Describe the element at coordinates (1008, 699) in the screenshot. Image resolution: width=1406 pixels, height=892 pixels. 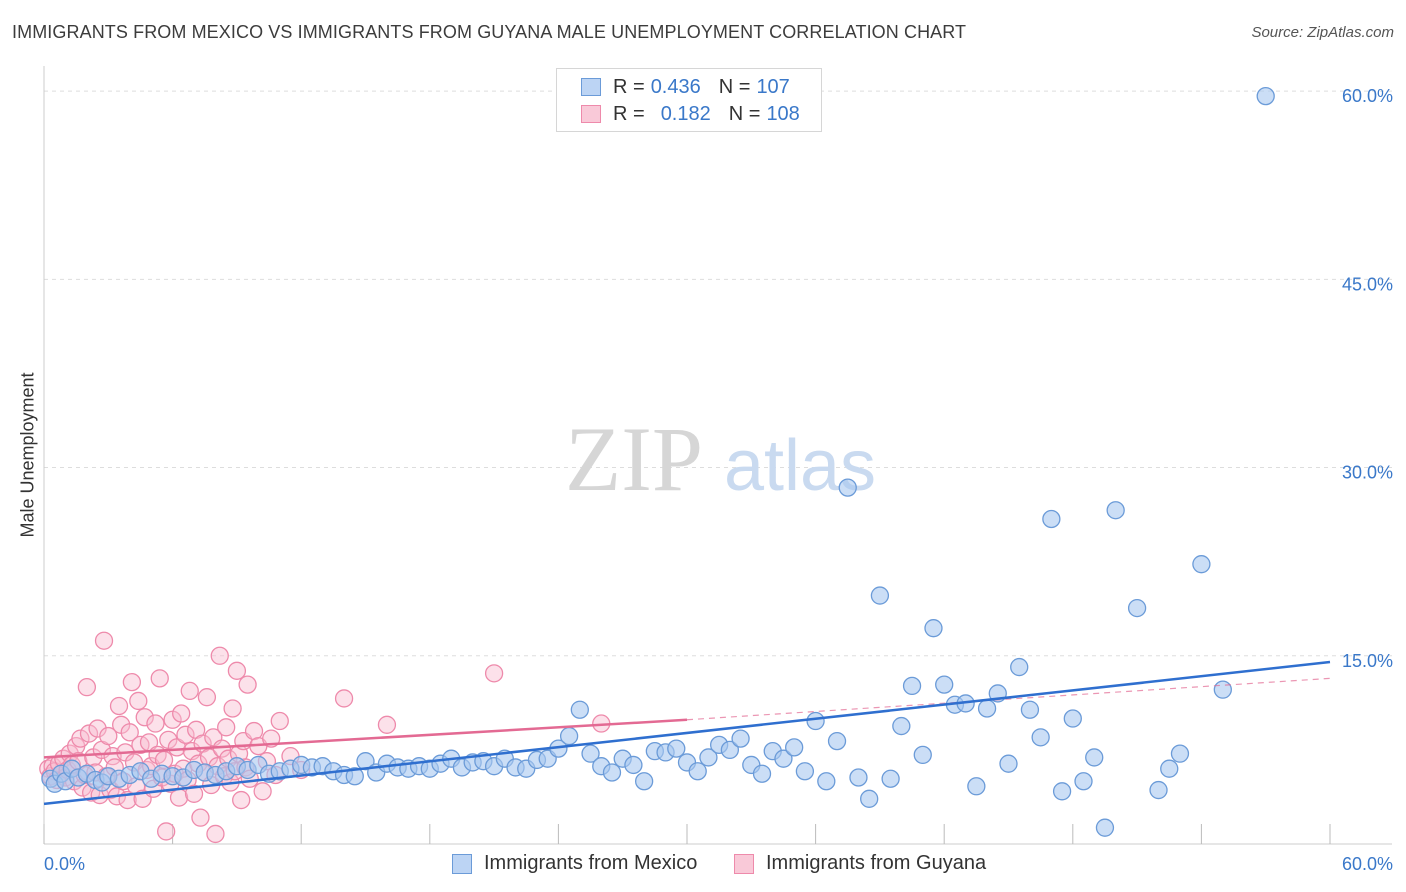
I see `trend-line-guyana-extension` at that location.